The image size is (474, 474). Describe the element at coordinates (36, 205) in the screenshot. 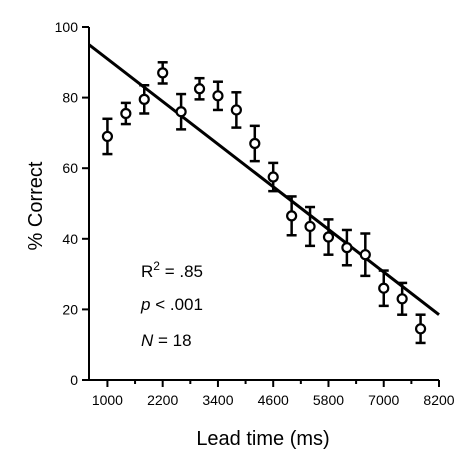

I see `y-axis-title: % Correct` at that location.